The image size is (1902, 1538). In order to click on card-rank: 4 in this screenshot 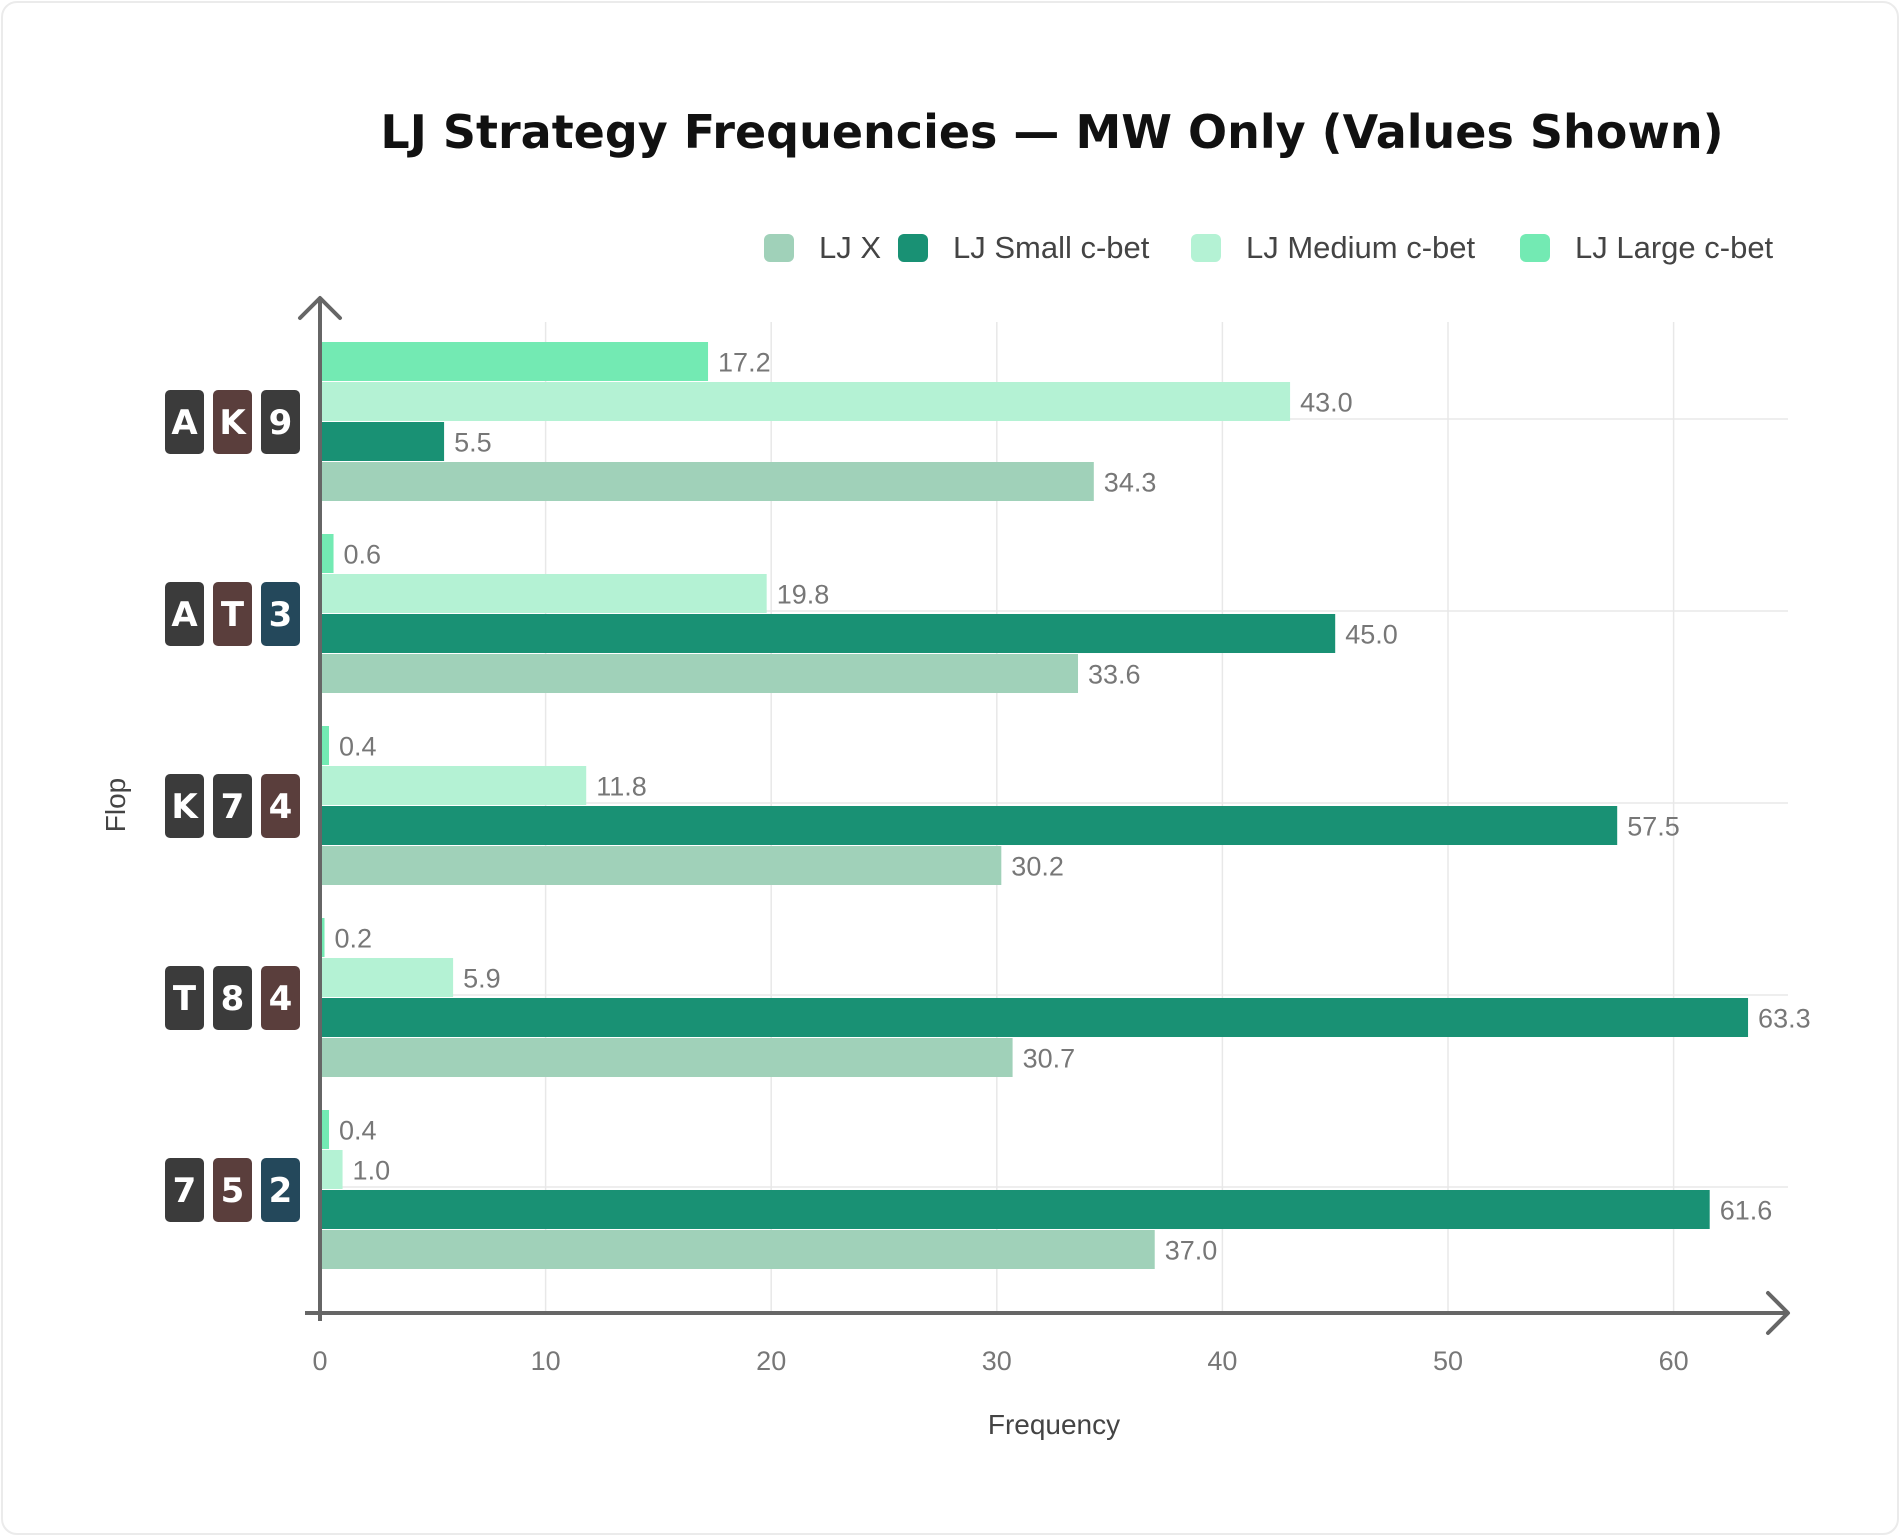, I will do `click(281, 999)`.